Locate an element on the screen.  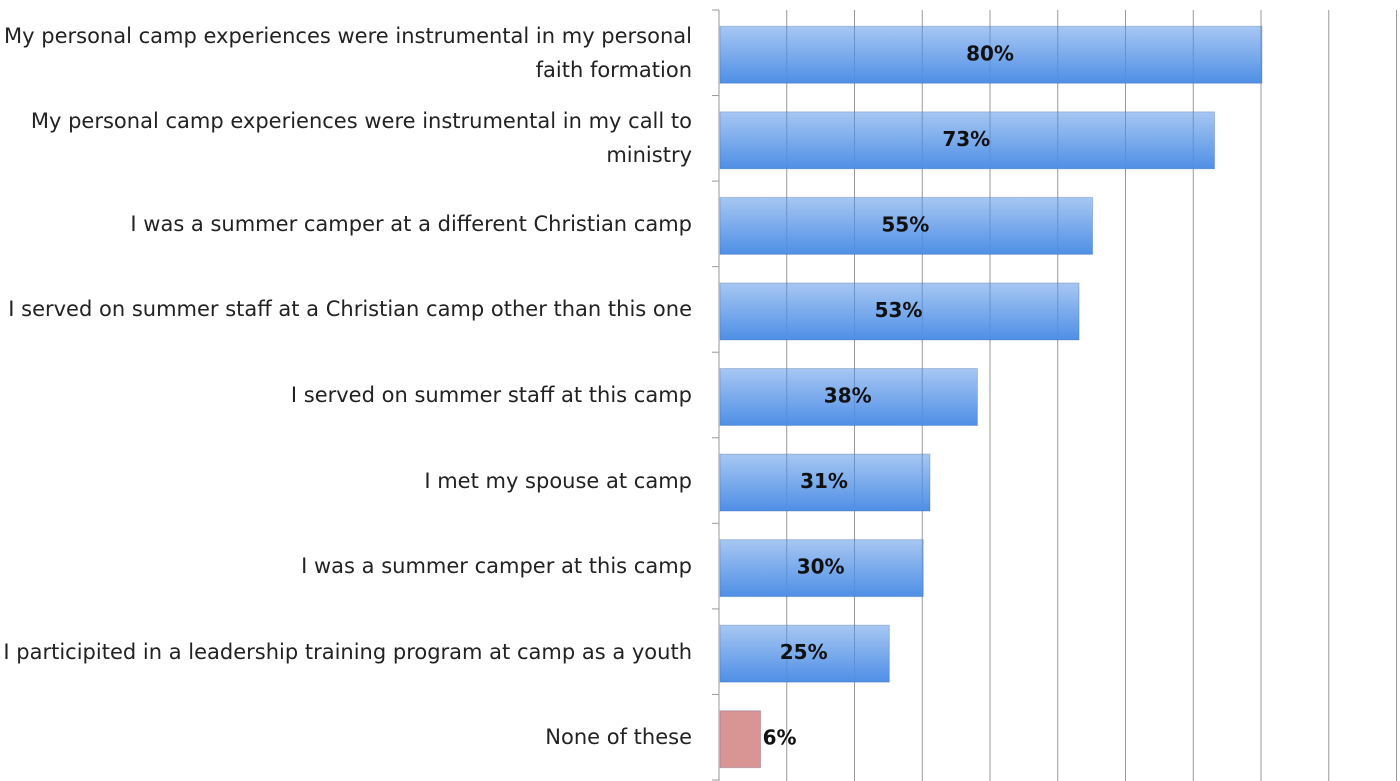
value-label: 31% is located at coordinates (824, 481).